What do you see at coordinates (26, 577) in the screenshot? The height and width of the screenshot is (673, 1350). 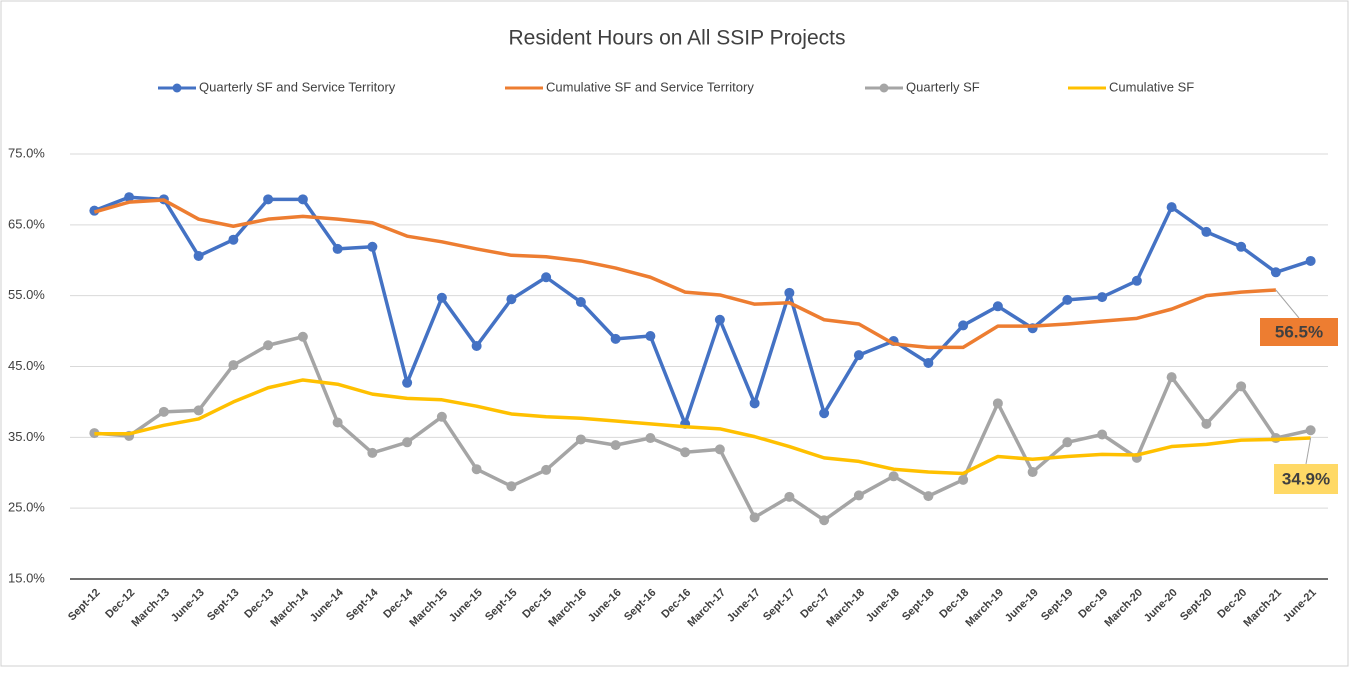 I see `y-tick-label: 15.0%` at bounding box center [26, 577].